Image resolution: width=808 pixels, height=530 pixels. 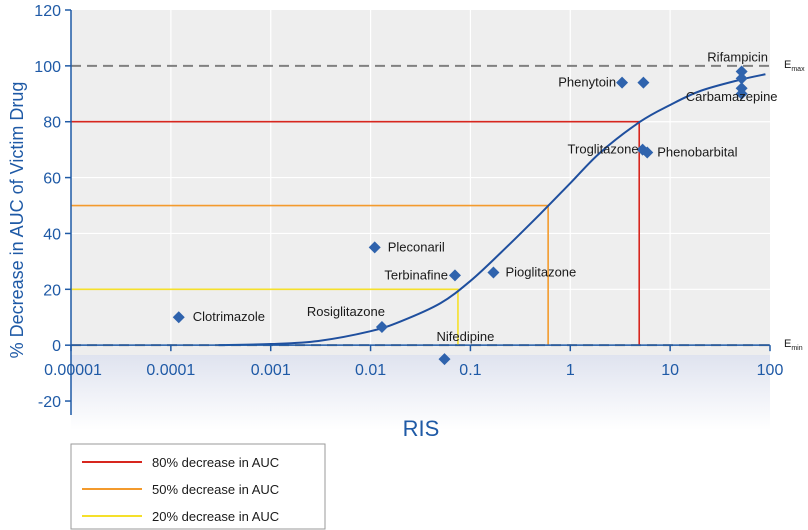 What do you see at coordinates (215, 516) in the screenshot?
I see `legend-entry: 20% decrease in AUC` at bounding box center [215, 516].